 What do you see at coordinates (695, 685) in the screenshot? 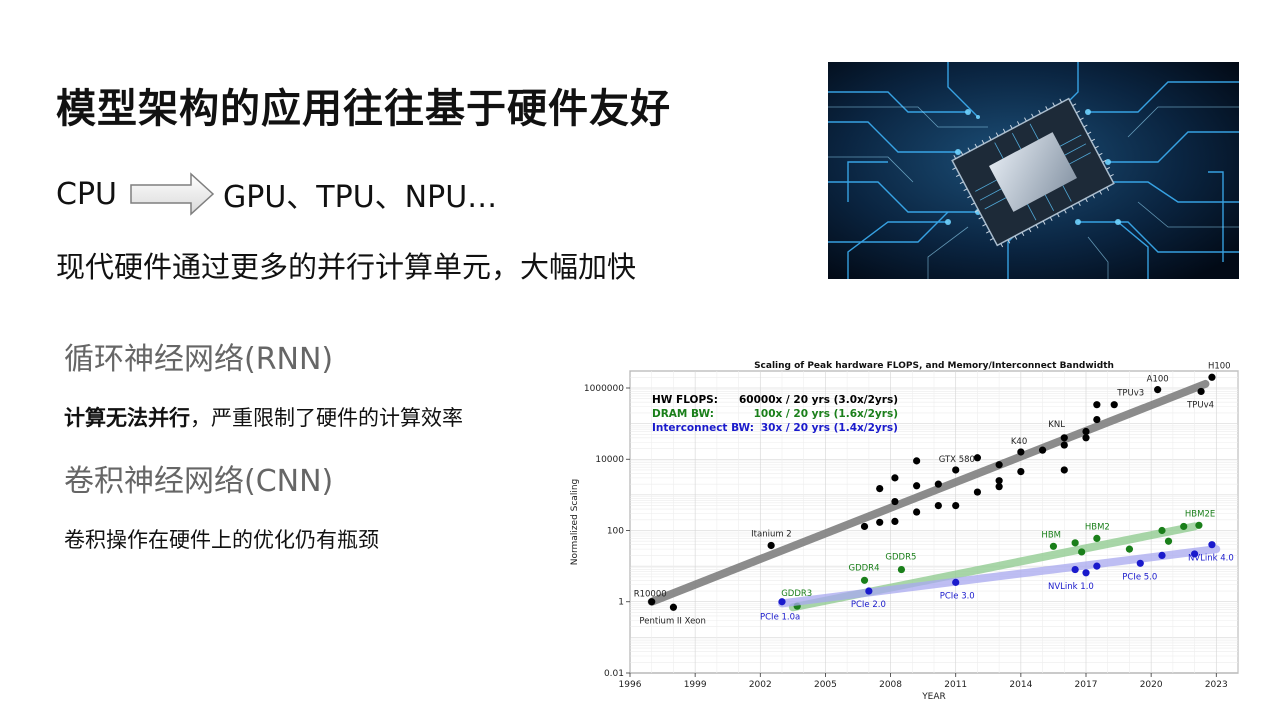
I see `x-tick-label: 1999` at bounding box center [695, 685].